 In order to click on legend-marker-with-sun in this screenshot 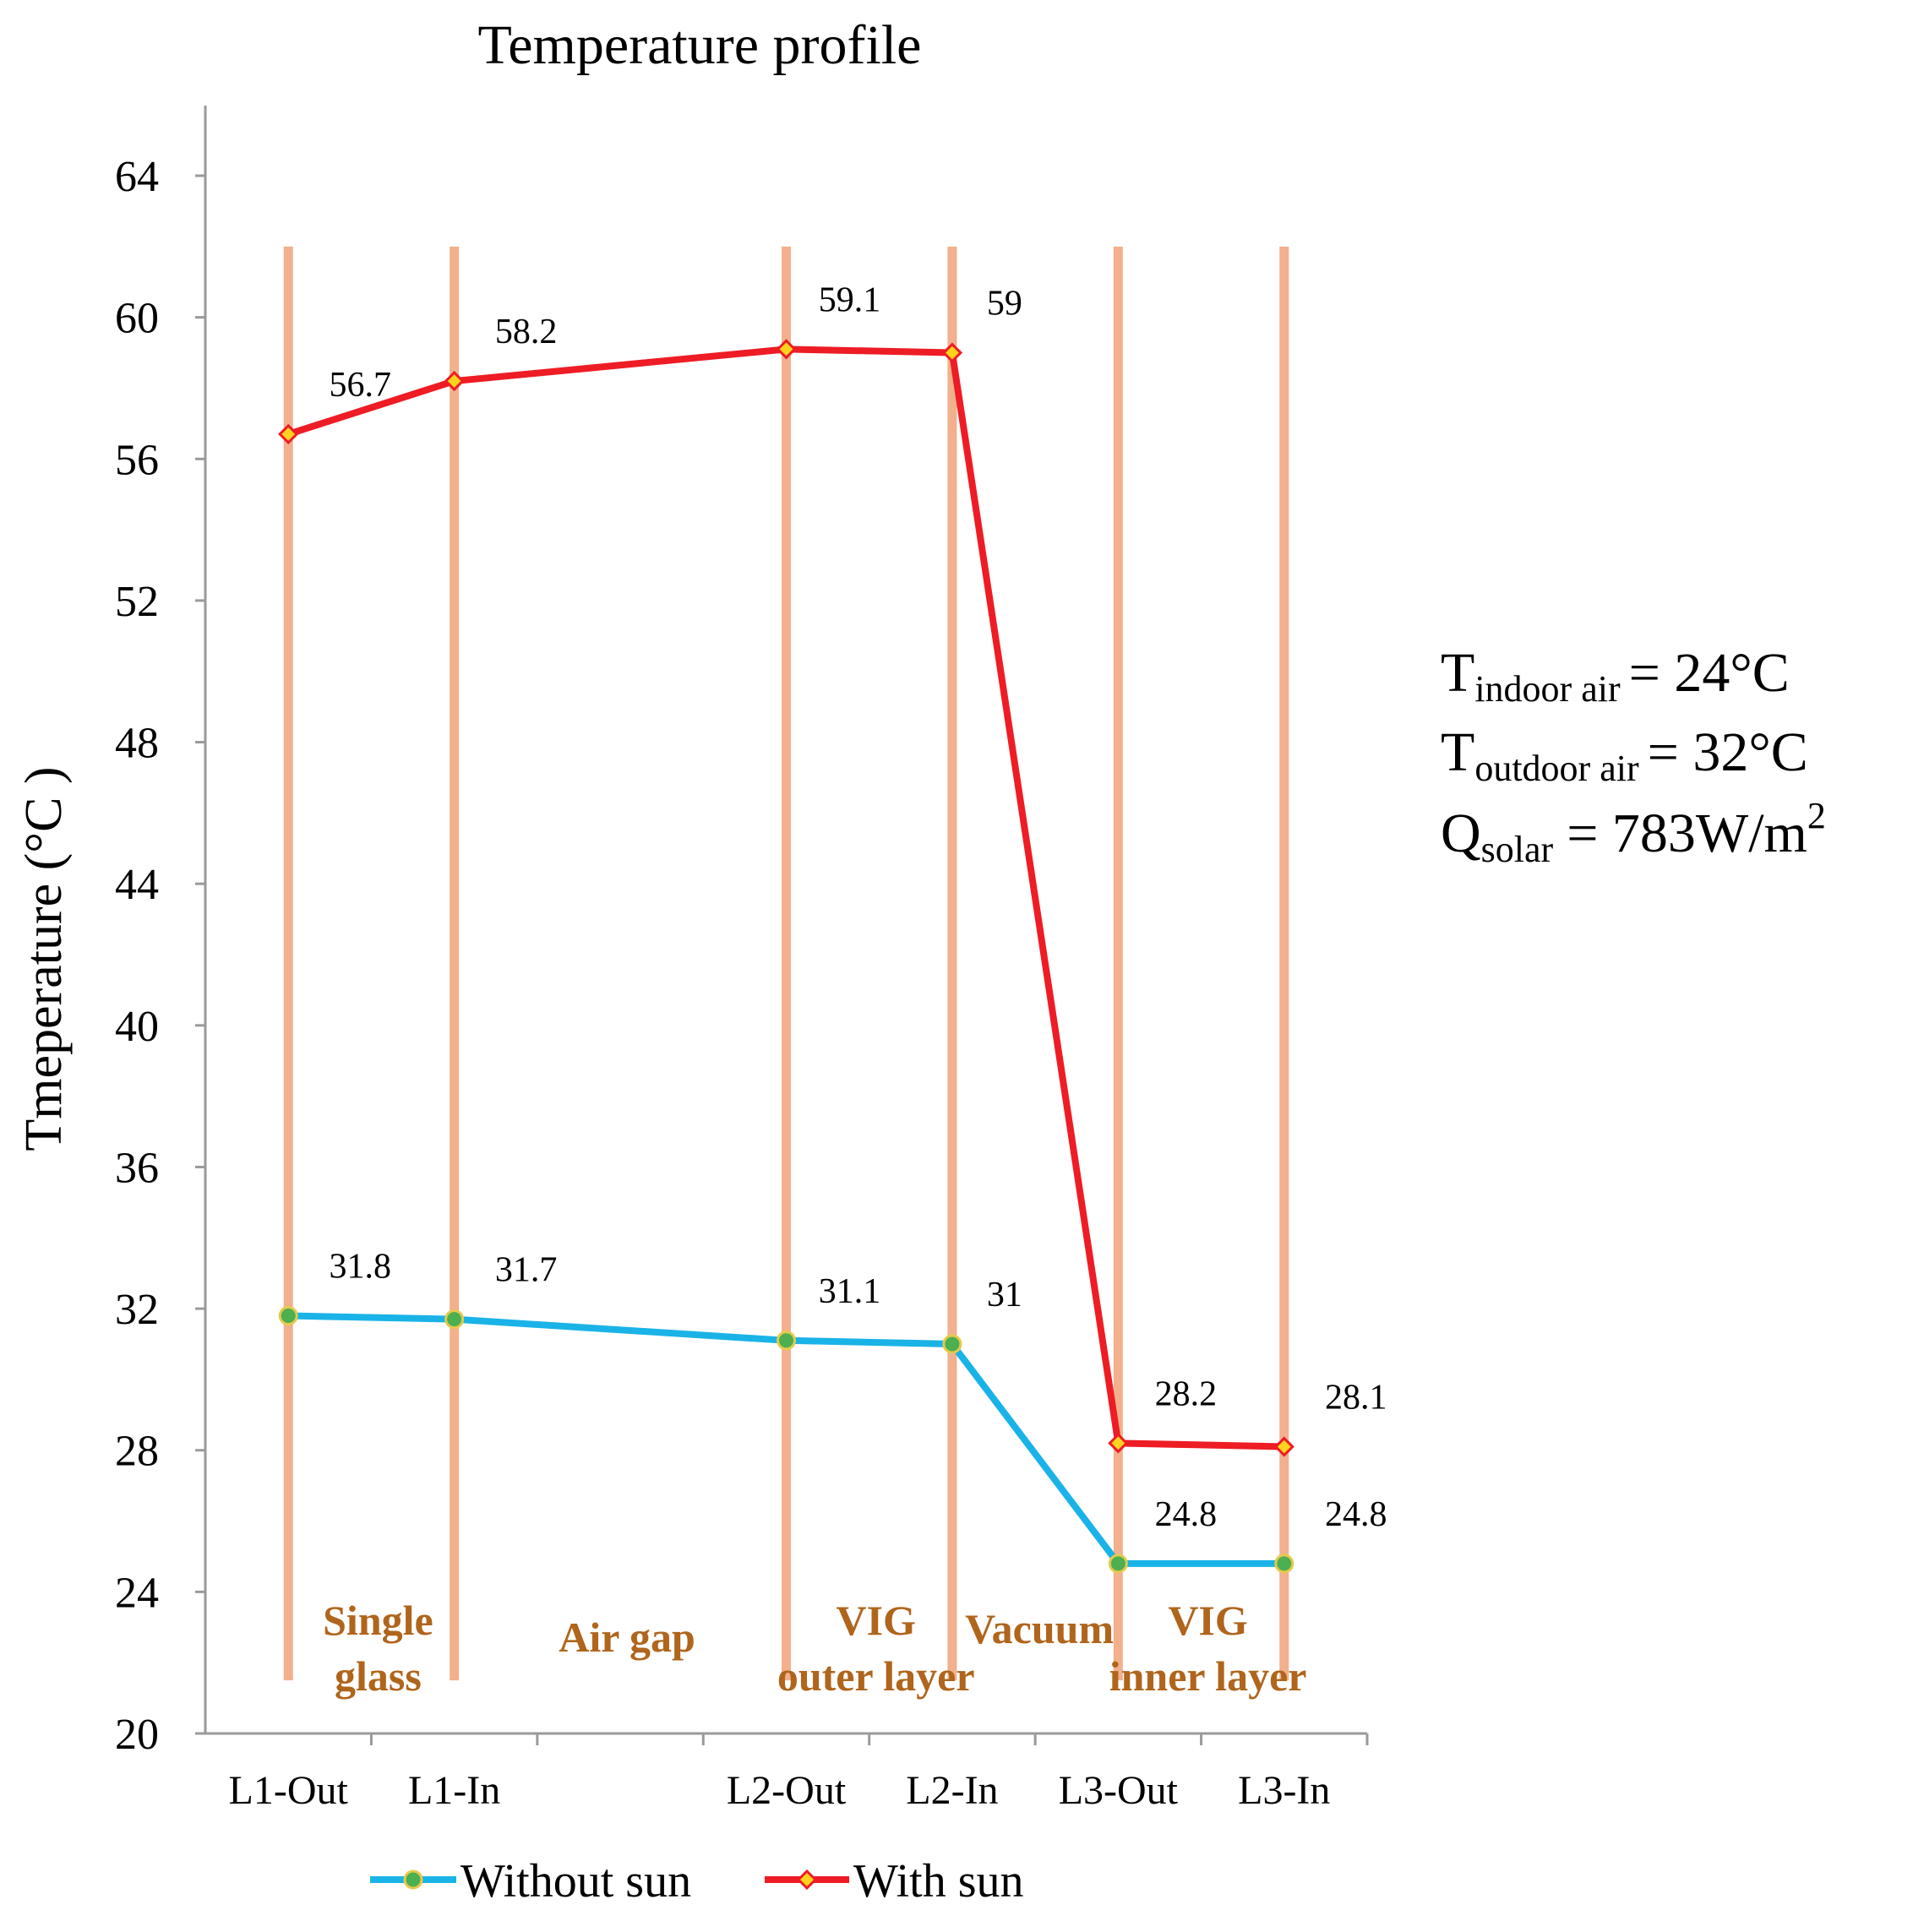, I will do `click(807, 1880)`.